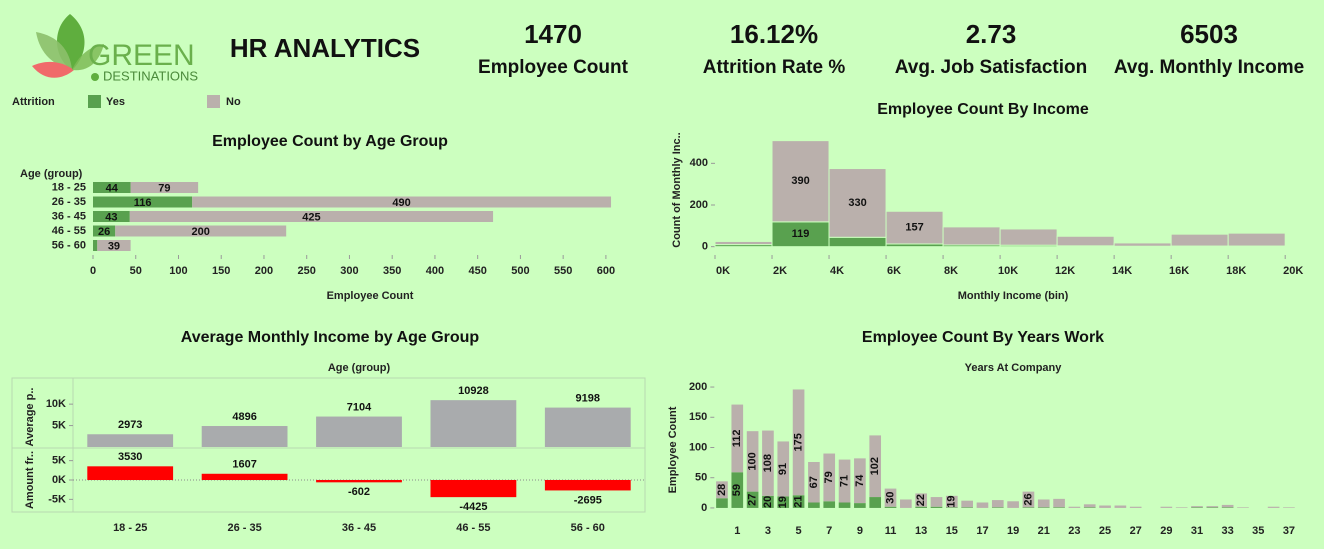  Describe the element at coordinates (860, 480) in the screenshot. I see `data-label: 74` at that location.